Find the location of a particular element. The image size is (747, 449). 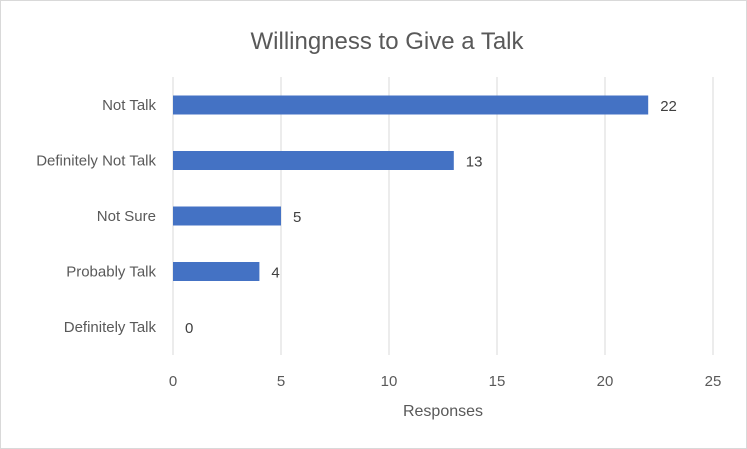

x-tick-label: 20 is located at coordinates (605, 381).